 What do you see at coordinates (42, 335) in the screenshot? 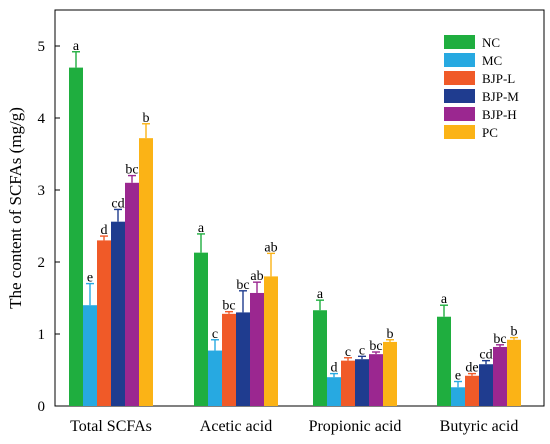
I see `y-tick-label: 1` at bounding box center [42, 335].